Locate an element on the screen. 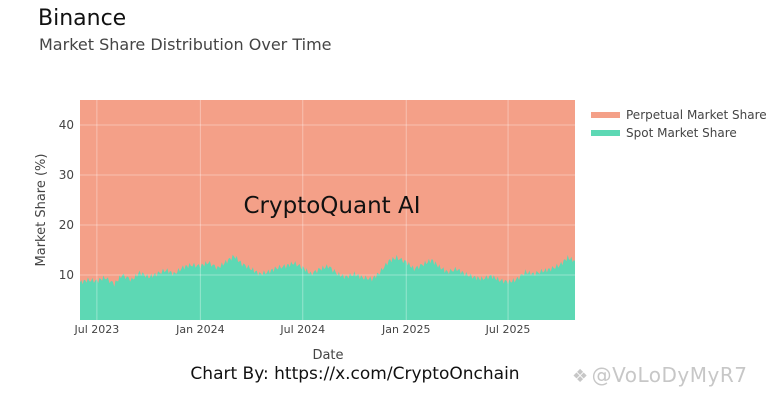  legend: Perpetual Market Share Spot Market Share is located at coordinates (679, 124).